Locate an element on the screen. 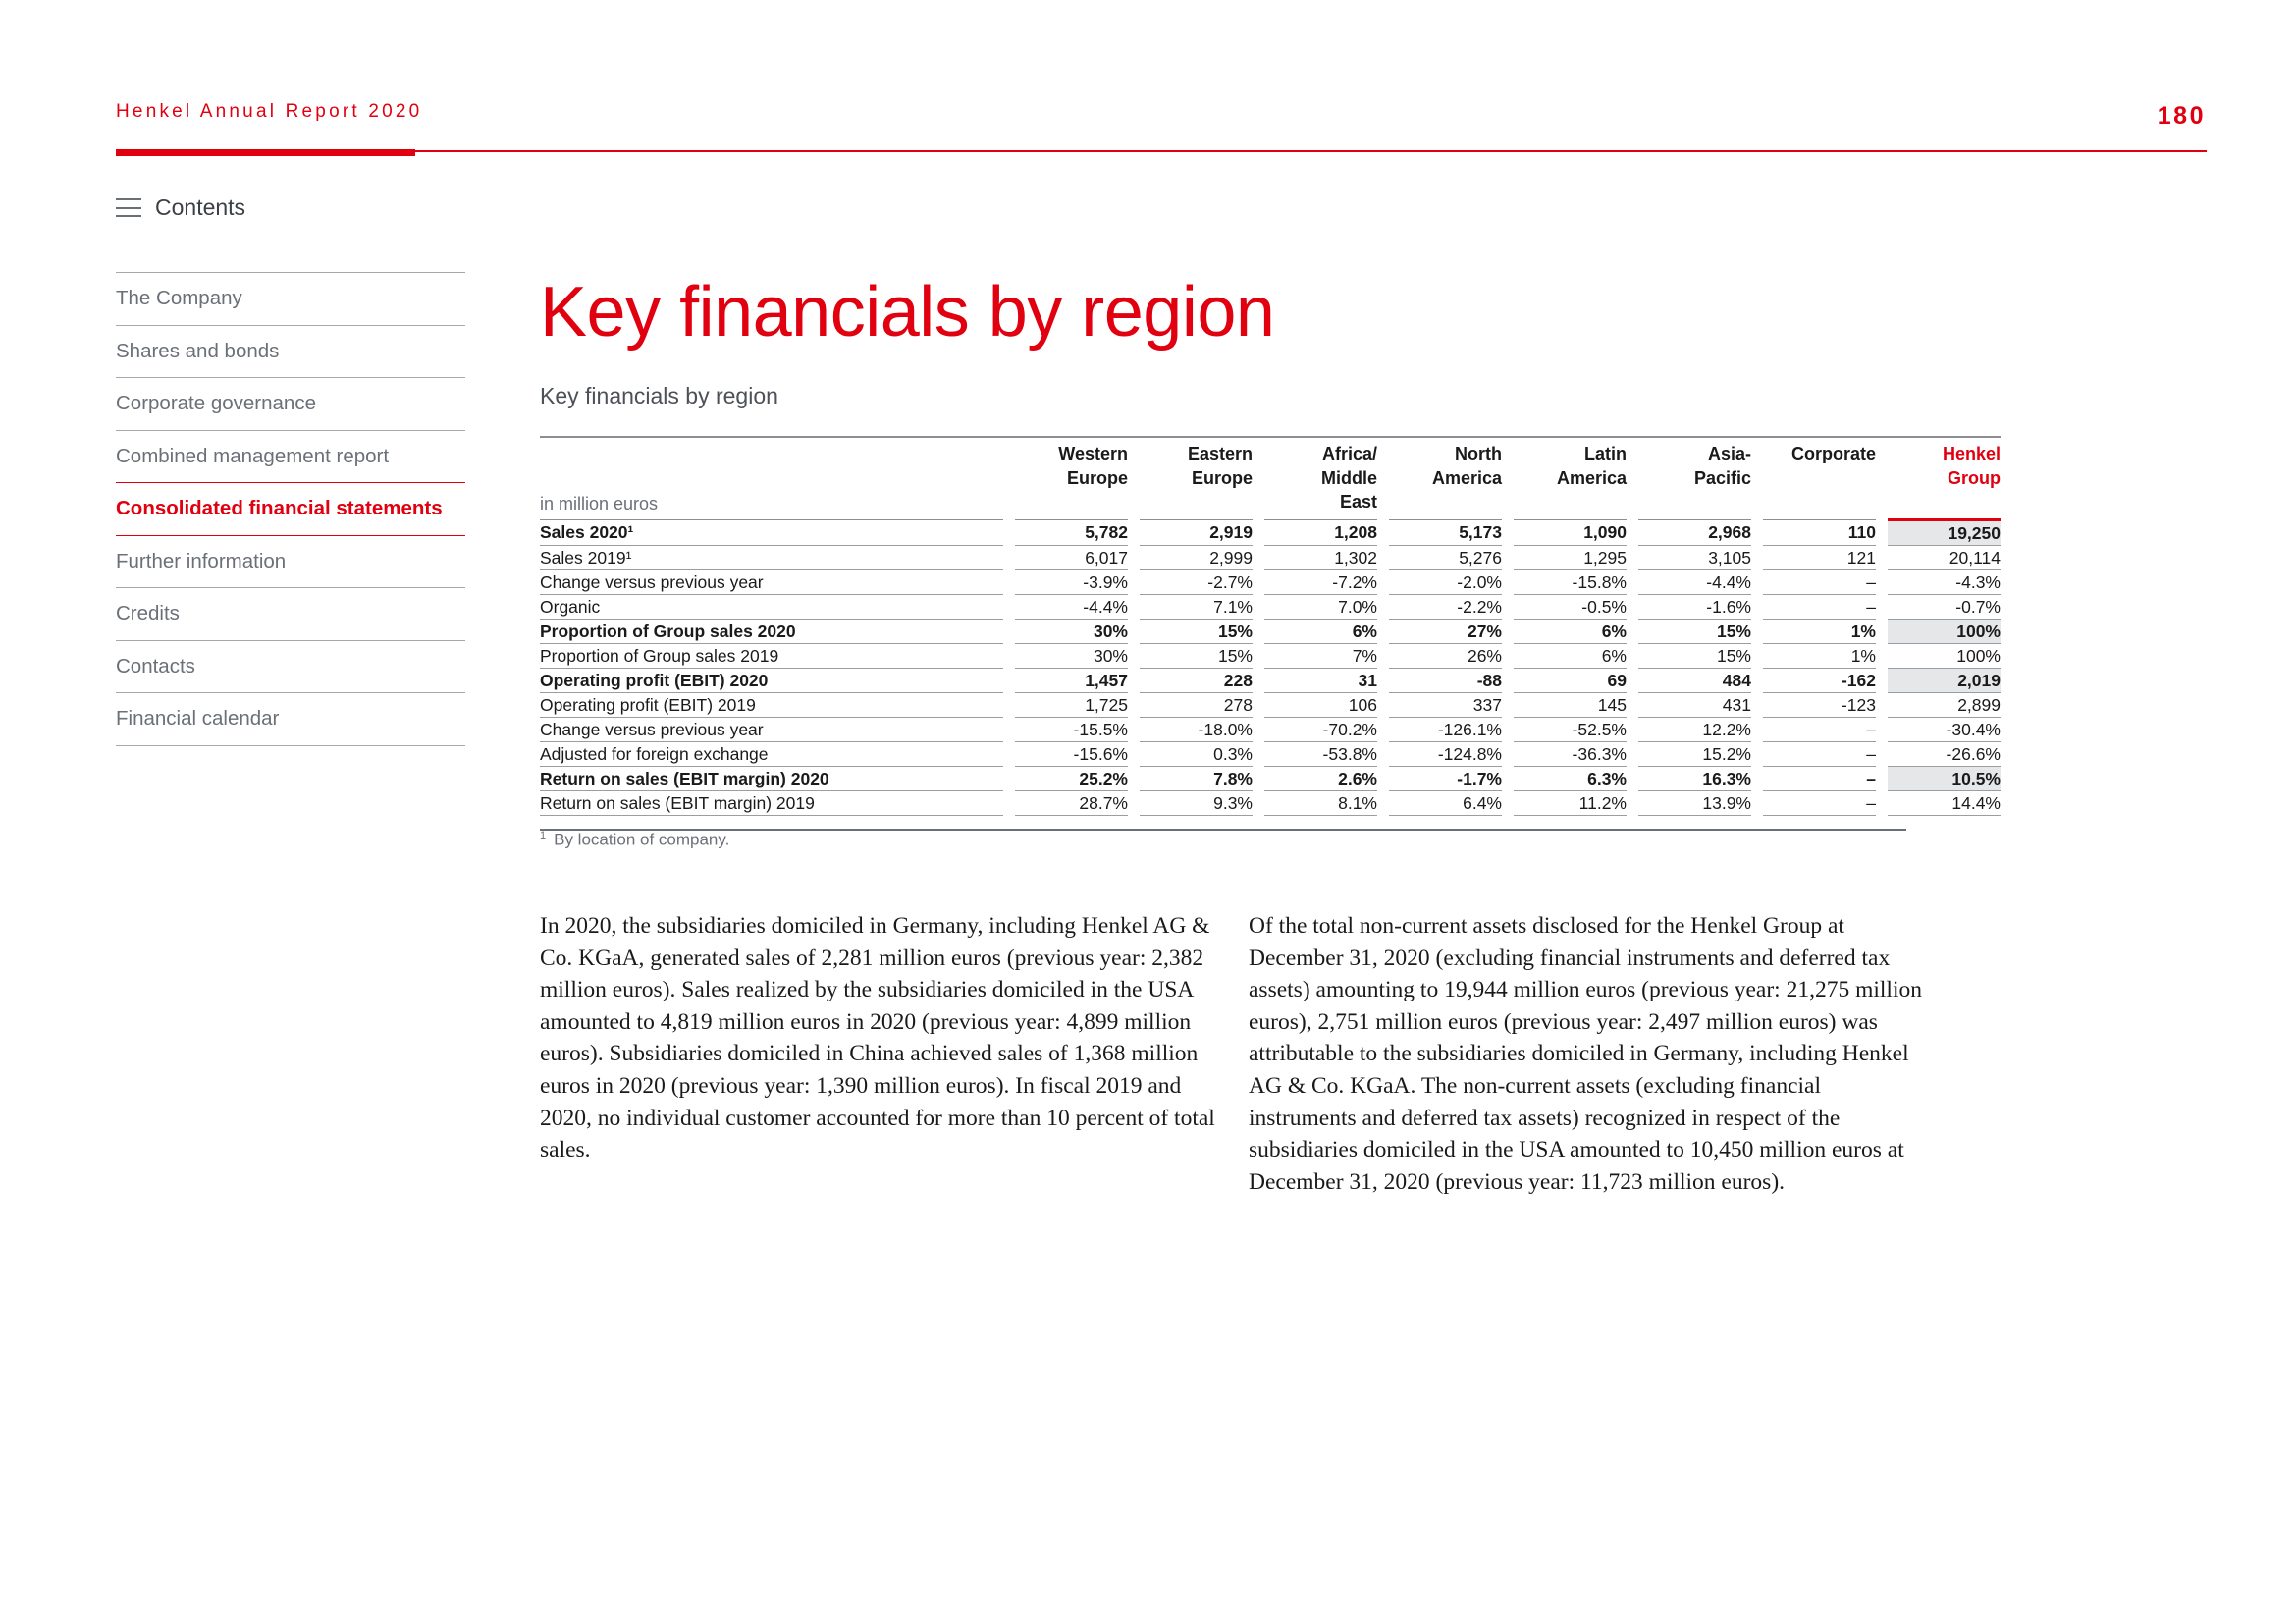 The width and height of the screenshot is (2296, 1624). contents-button: Contents is located at coordinates (181, 207).